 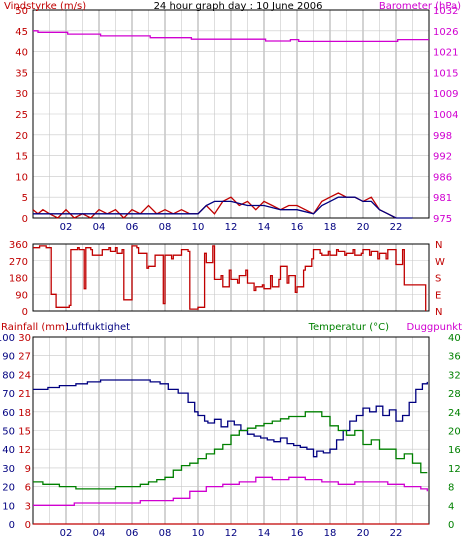 I want to click on compass-axis-tick-label: S, so click(x=438, y=279).